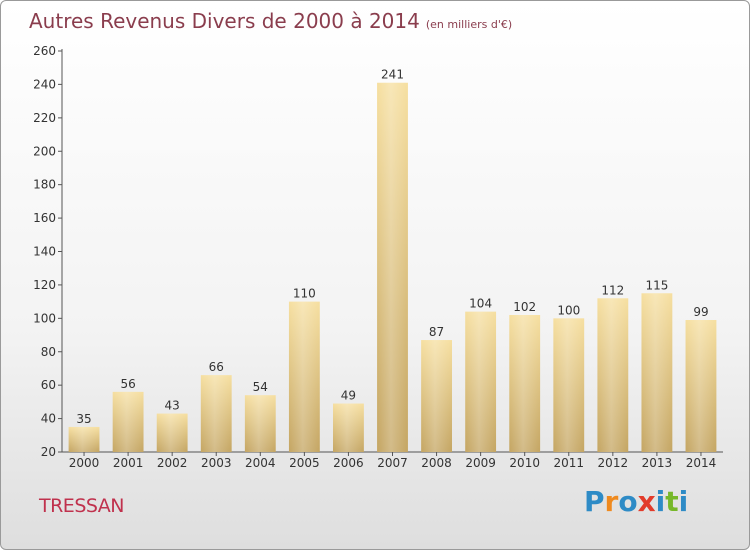  Describe the element at coordinates (260, 463) in the screenshot. I see `x-tick-label: 2004` at that location.